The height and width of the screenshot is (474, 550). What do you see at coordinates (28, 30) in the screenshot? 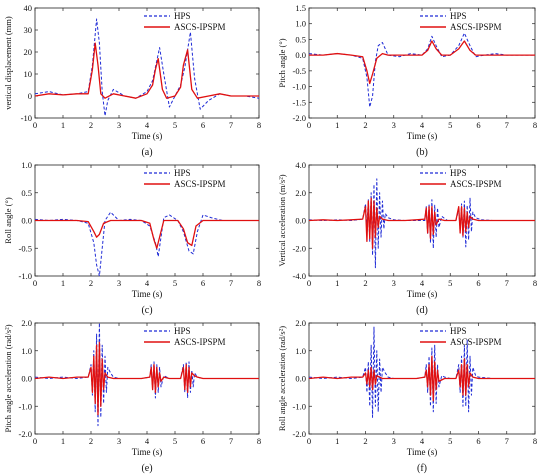
I see `y-tick-label: 30` at bounding box center [28, 30].